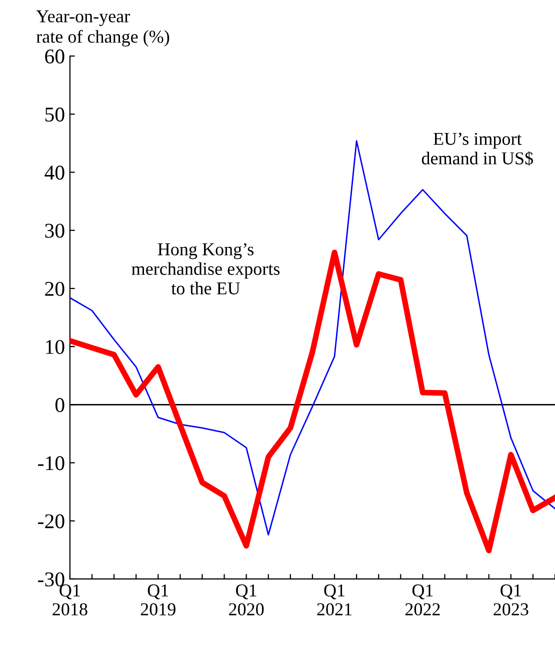 The width and height of the screenshot is (555, 648). What do you see at coordinates (59, 405) in the screenshot?
I see `y-tick-label: 0` at bounding box center [59, 405].